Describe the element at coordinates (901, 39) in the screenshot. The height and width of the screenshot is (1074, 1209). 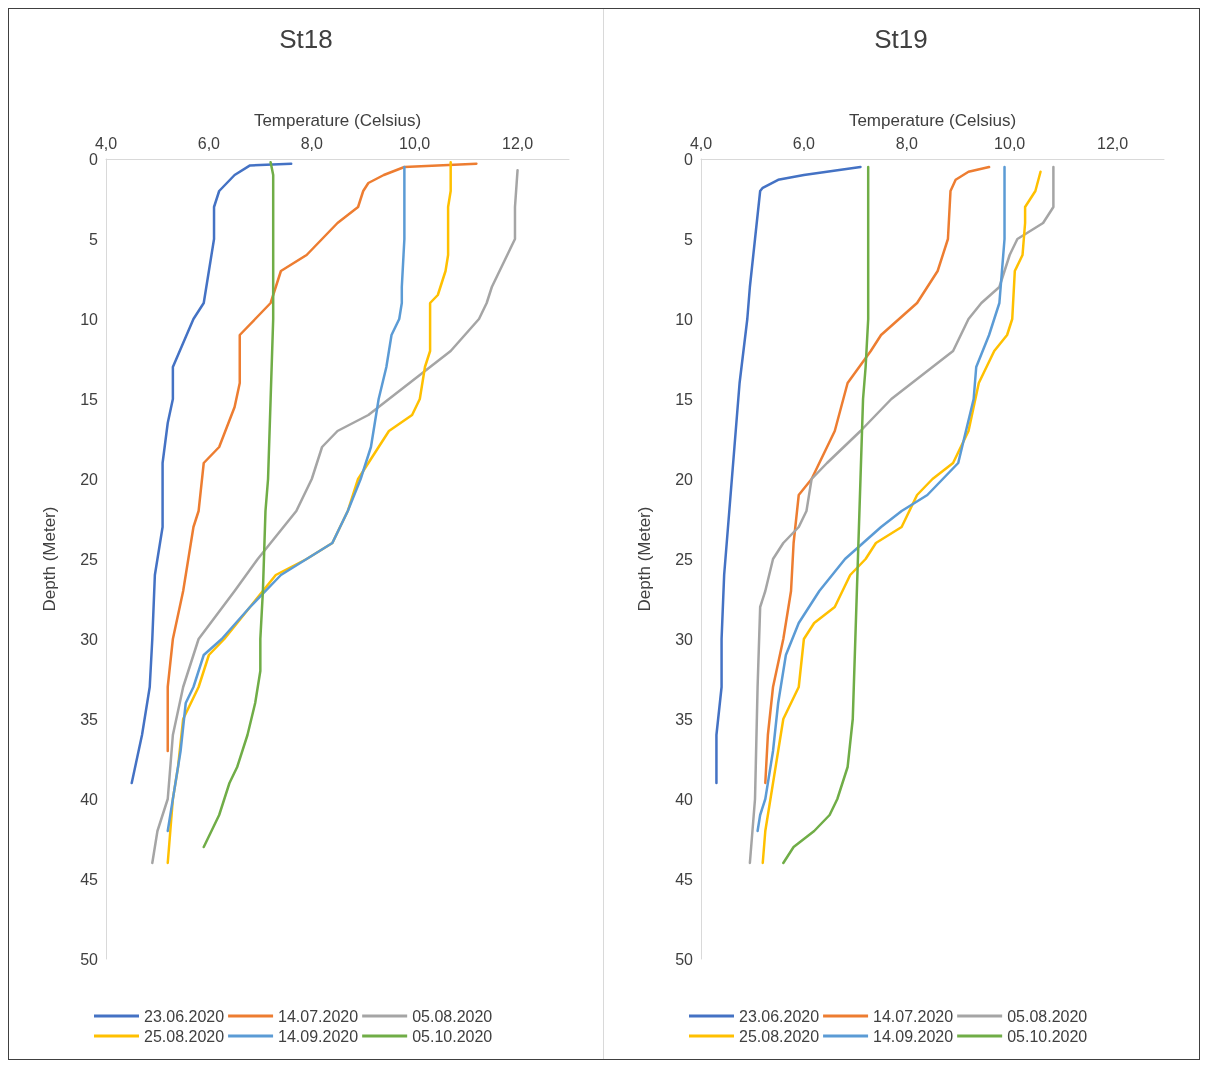
I see `chart-title: St19` at that location.